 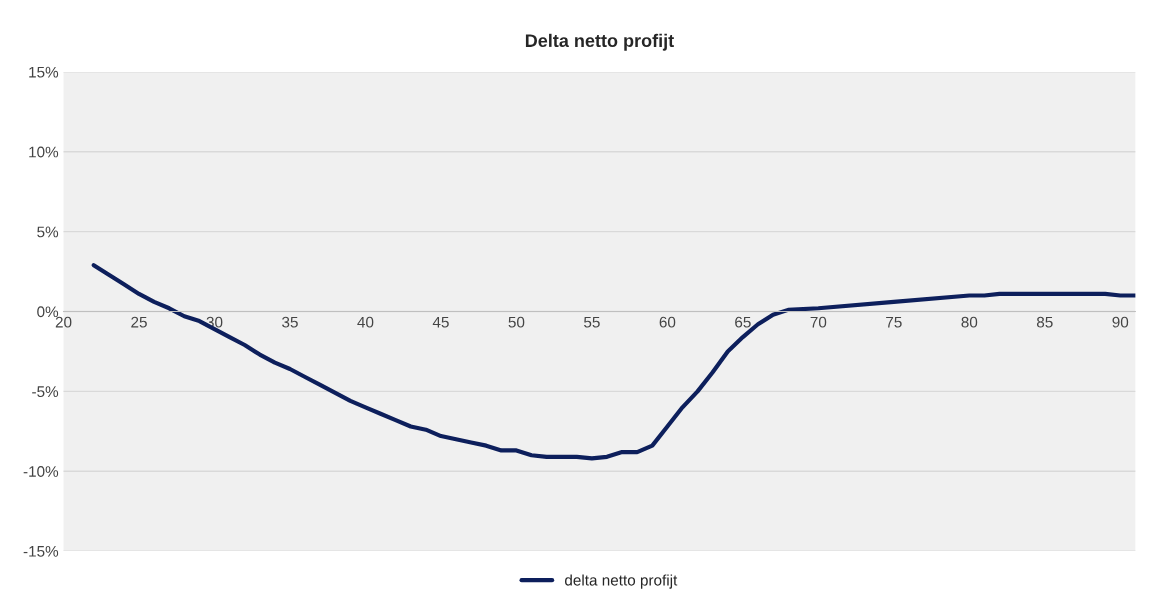 What do you see at coordinates (894, 322) in the screenshot?
I see `x-tick-label: 75` at bounding box center [894, 322].